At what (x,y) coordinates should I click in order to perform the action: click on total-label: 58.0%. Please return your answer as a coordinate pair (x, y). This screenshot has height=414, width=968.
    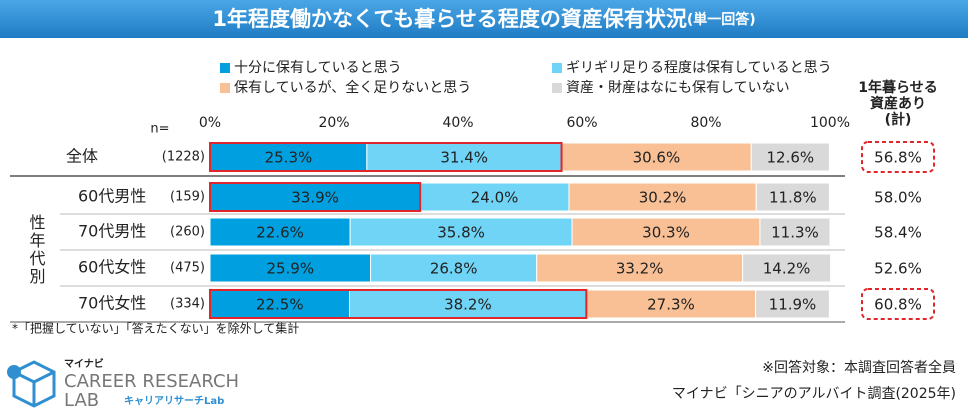
    Looking at the image, I should click on (898, 198).